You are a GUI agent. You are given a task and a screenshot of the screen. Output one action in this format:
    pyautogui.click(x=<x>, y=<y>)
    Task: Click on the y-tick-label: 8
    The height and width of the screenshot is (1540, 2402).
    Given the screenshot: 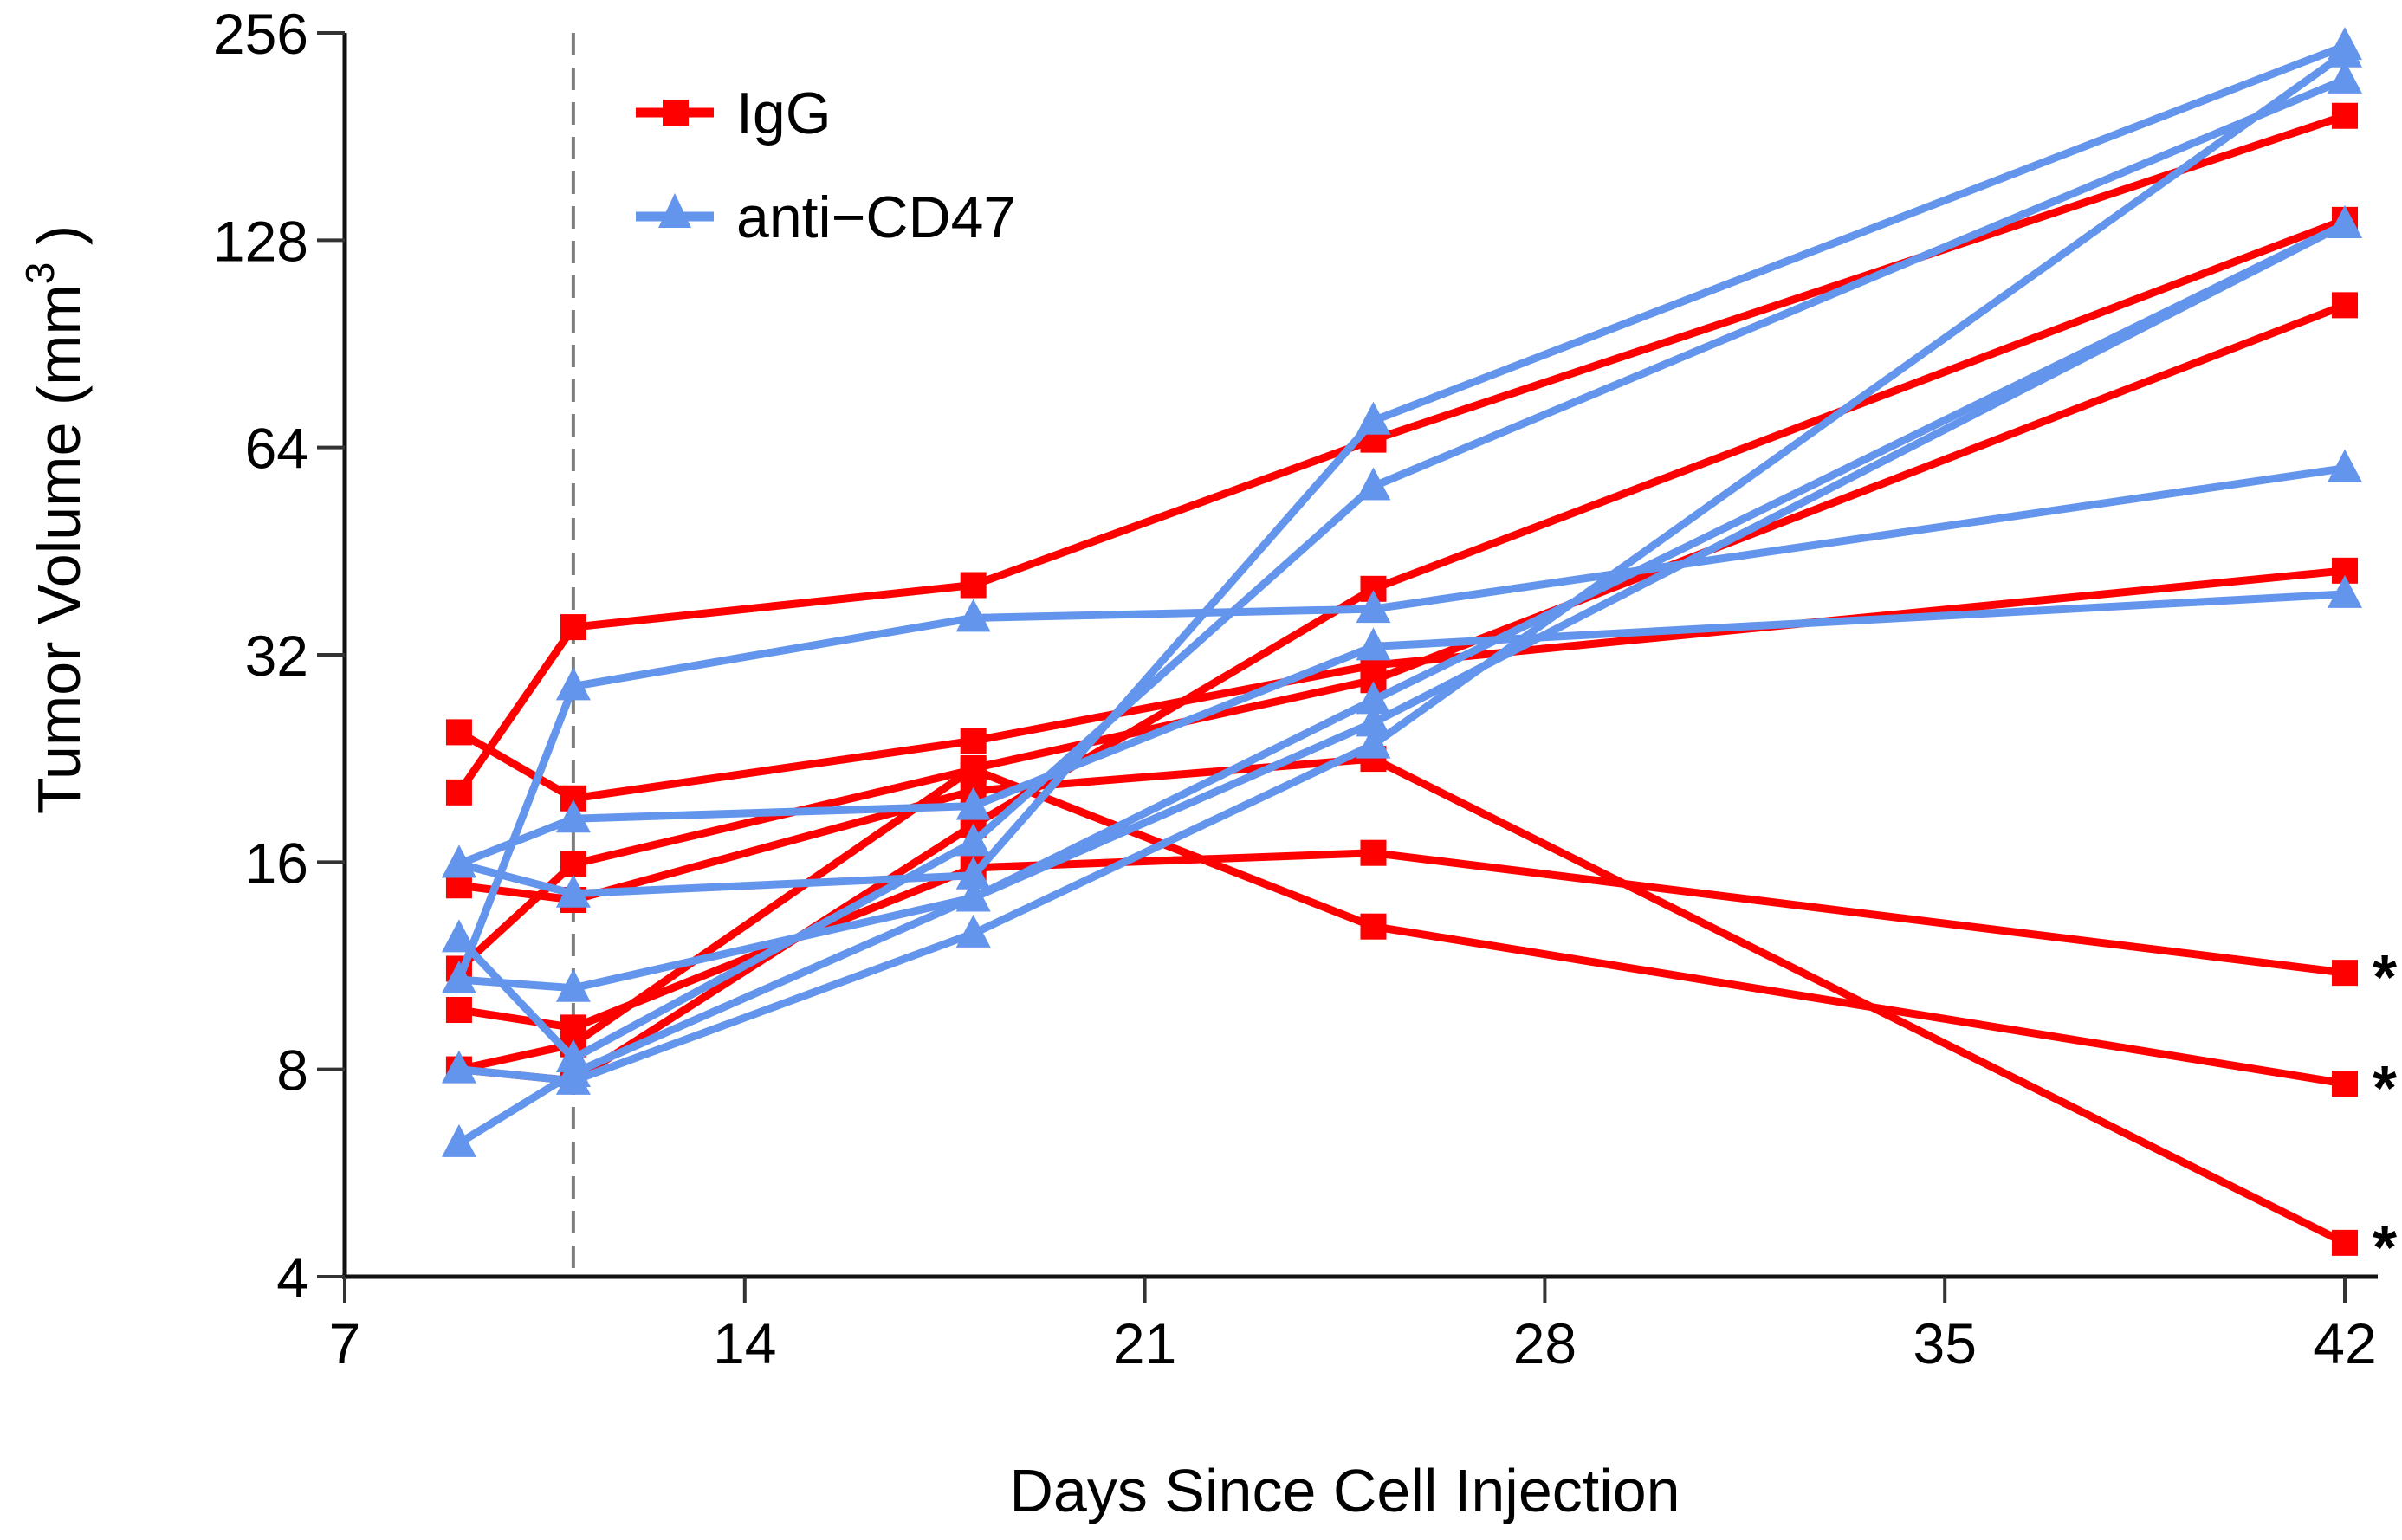 What is the action you would take?
    pyautogui.click(x=292, y=1071)
    